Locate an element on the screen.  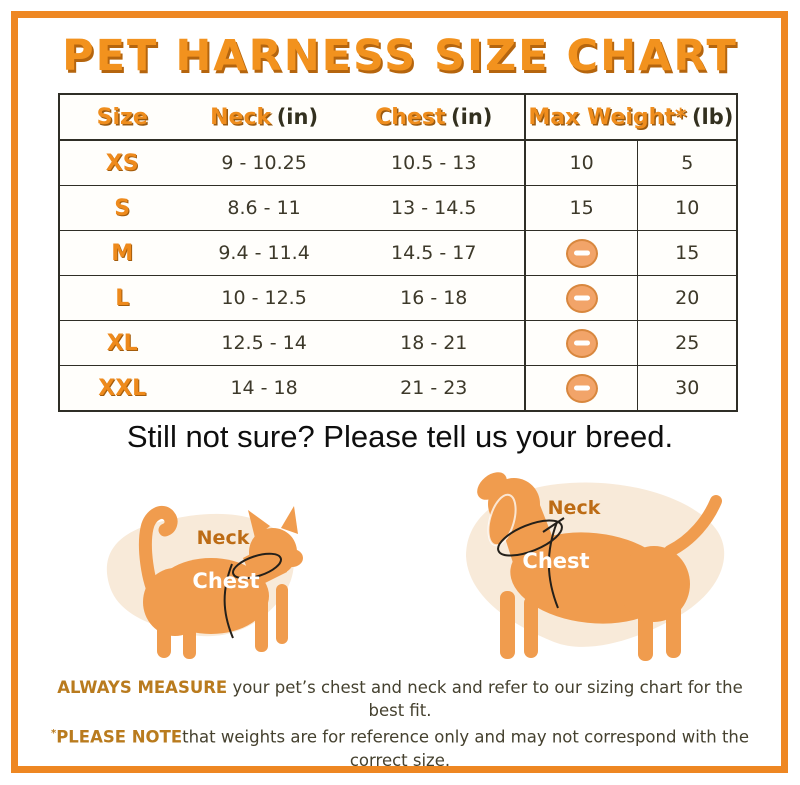
size-cell: XXL is located at coordinates (121, 389).